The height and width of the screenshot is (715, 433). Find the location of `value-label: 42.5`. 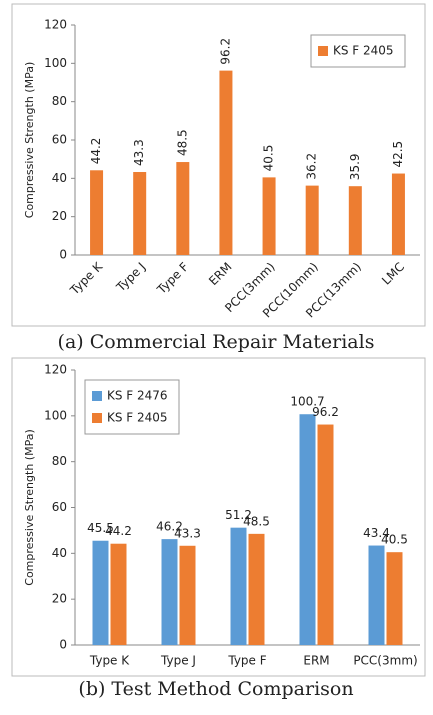

value-label: 42.5 is located at coordinates (398, 154).